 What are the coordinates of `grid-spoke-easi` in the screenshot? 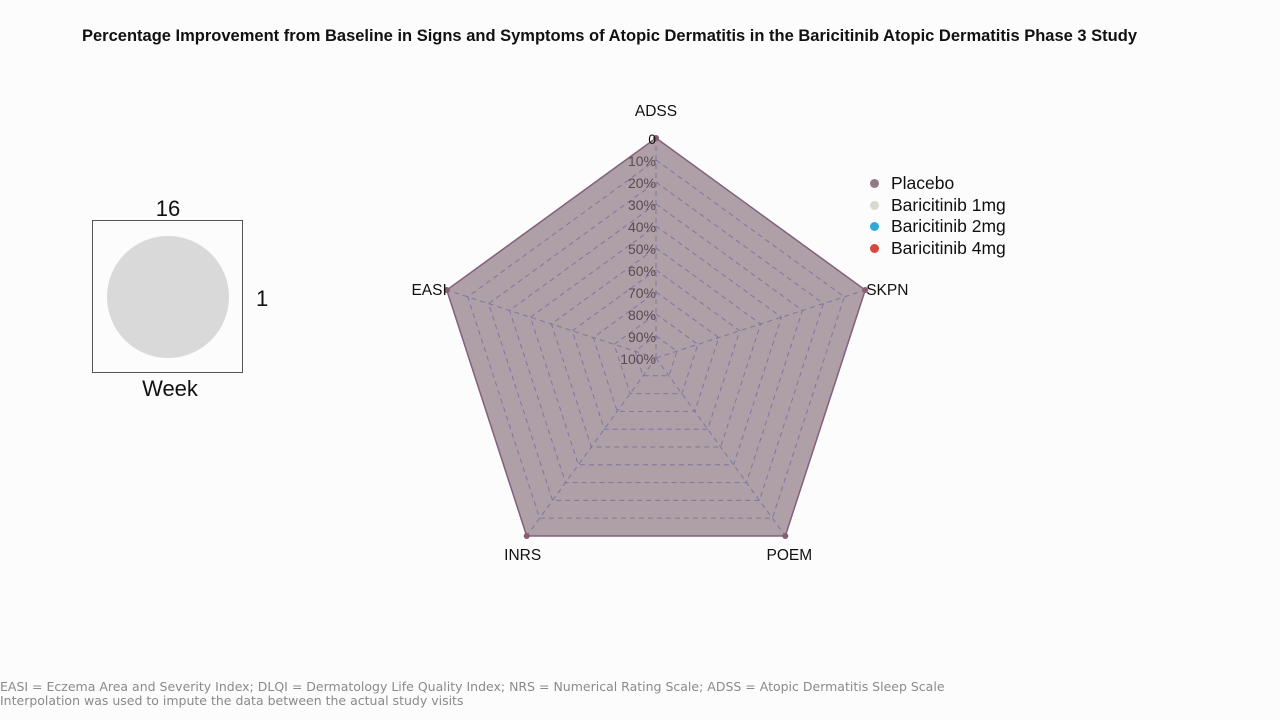 It's located at (551, 324).